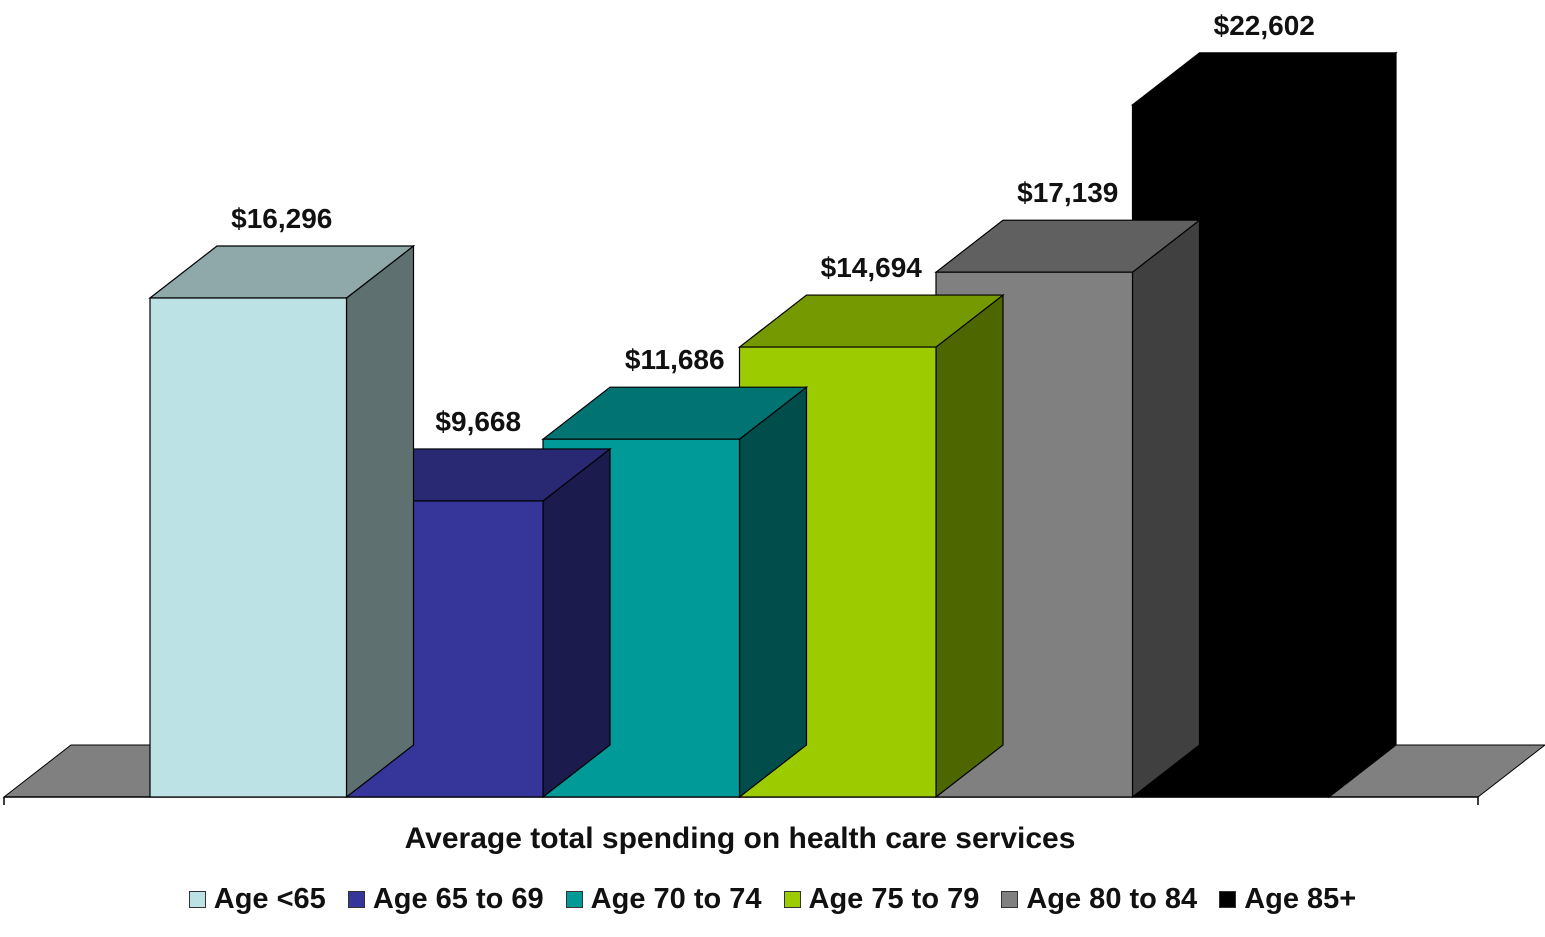  What do you see at coordinates (1300, 899) in the screenshot?
I see `legend-label: Age 85+` at bounding box center [1300, 899].